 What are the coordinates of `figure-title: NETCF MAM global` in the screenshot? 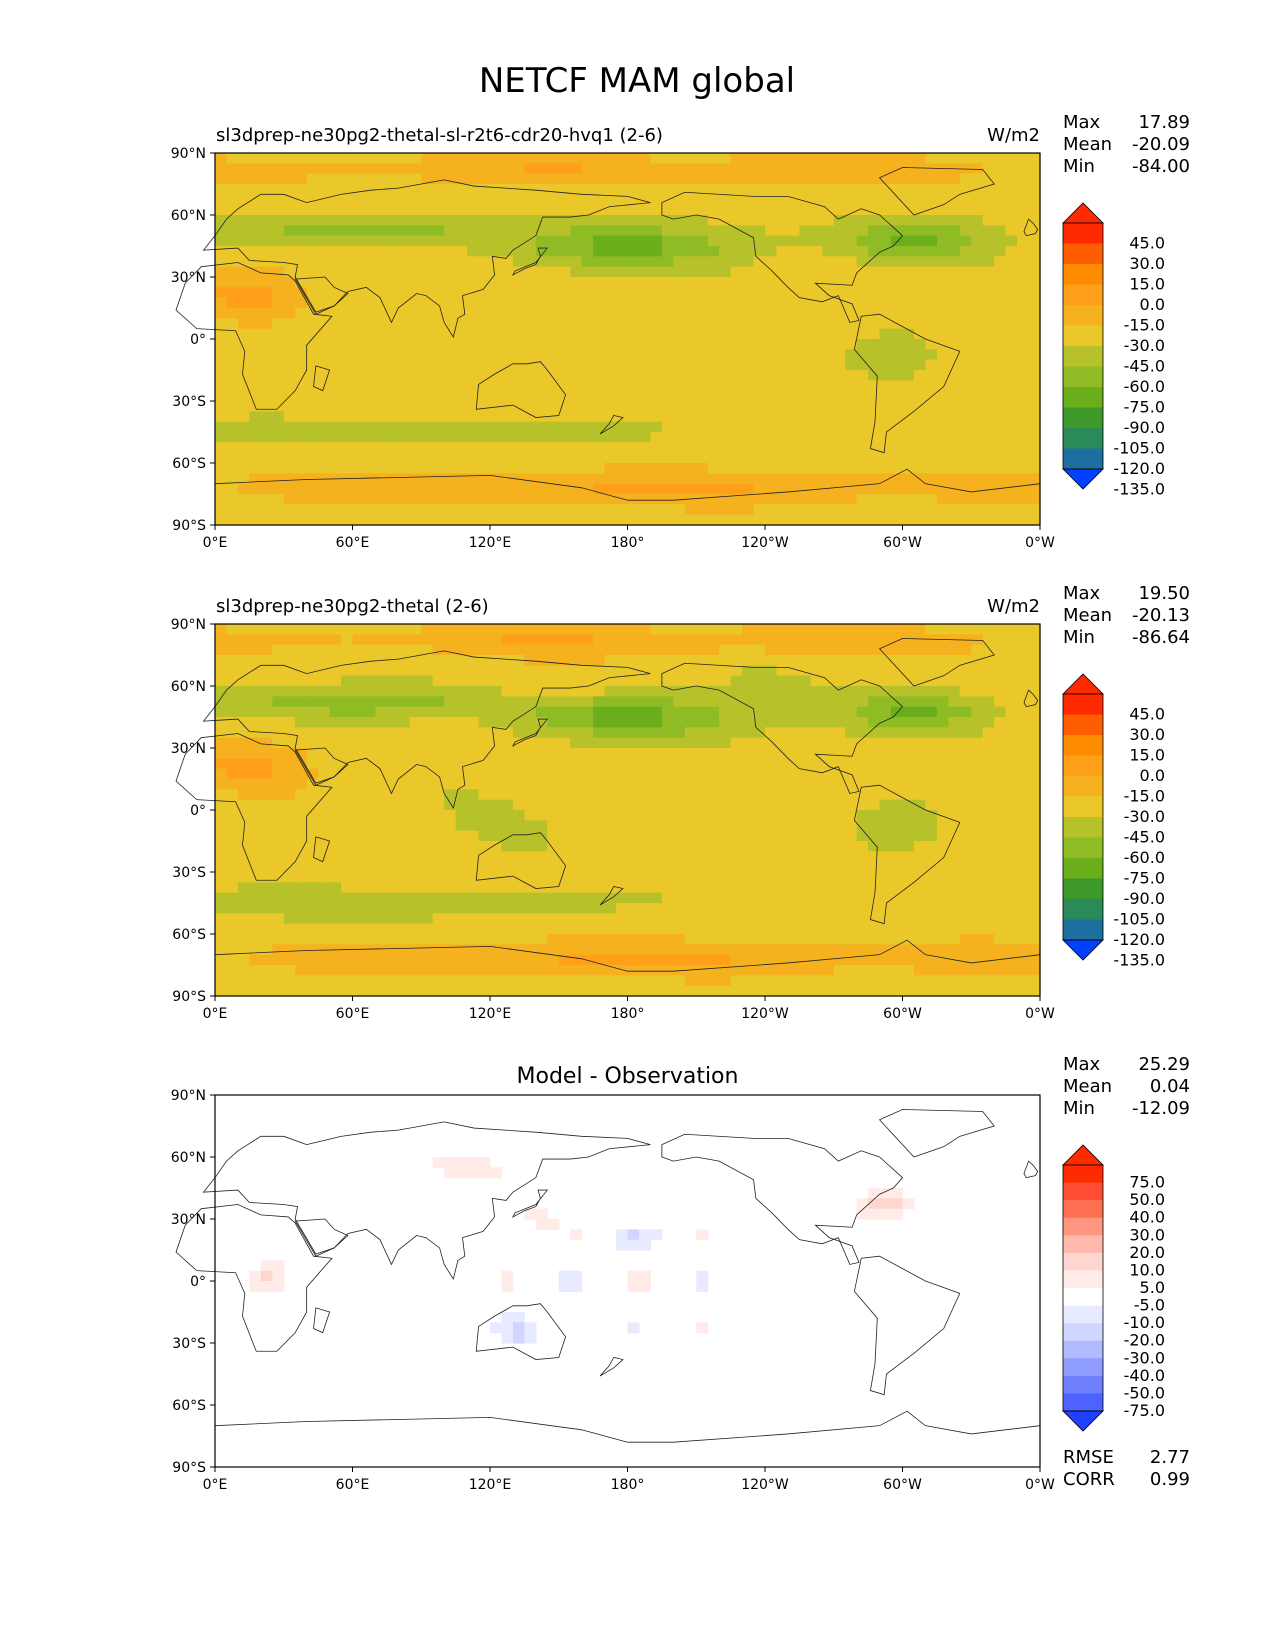 It's located at (637, 81).